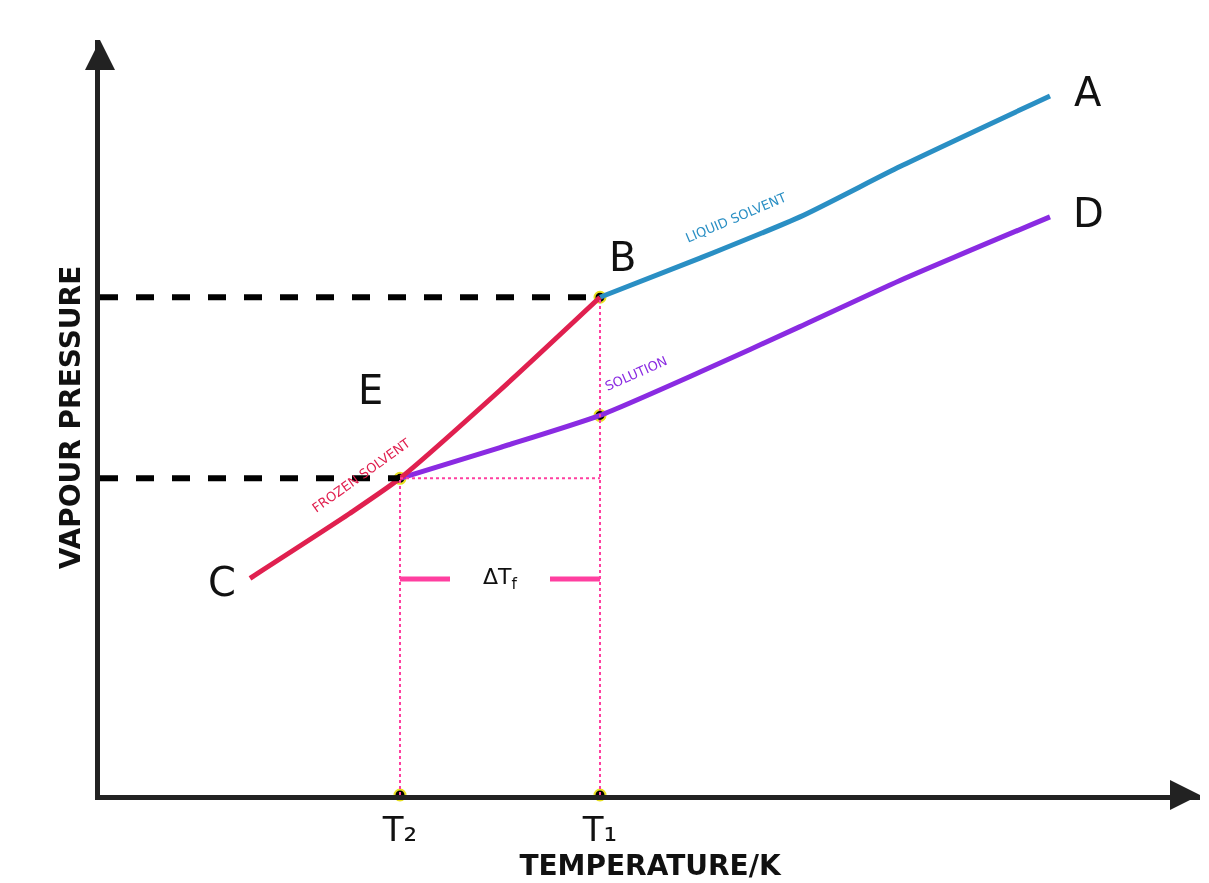 This screenshot has height=883, width=1209. Describe the element at coordinates (650, 865) in the screenshot. I see `x-axis-title: TEMPERATURE/K` at that location.